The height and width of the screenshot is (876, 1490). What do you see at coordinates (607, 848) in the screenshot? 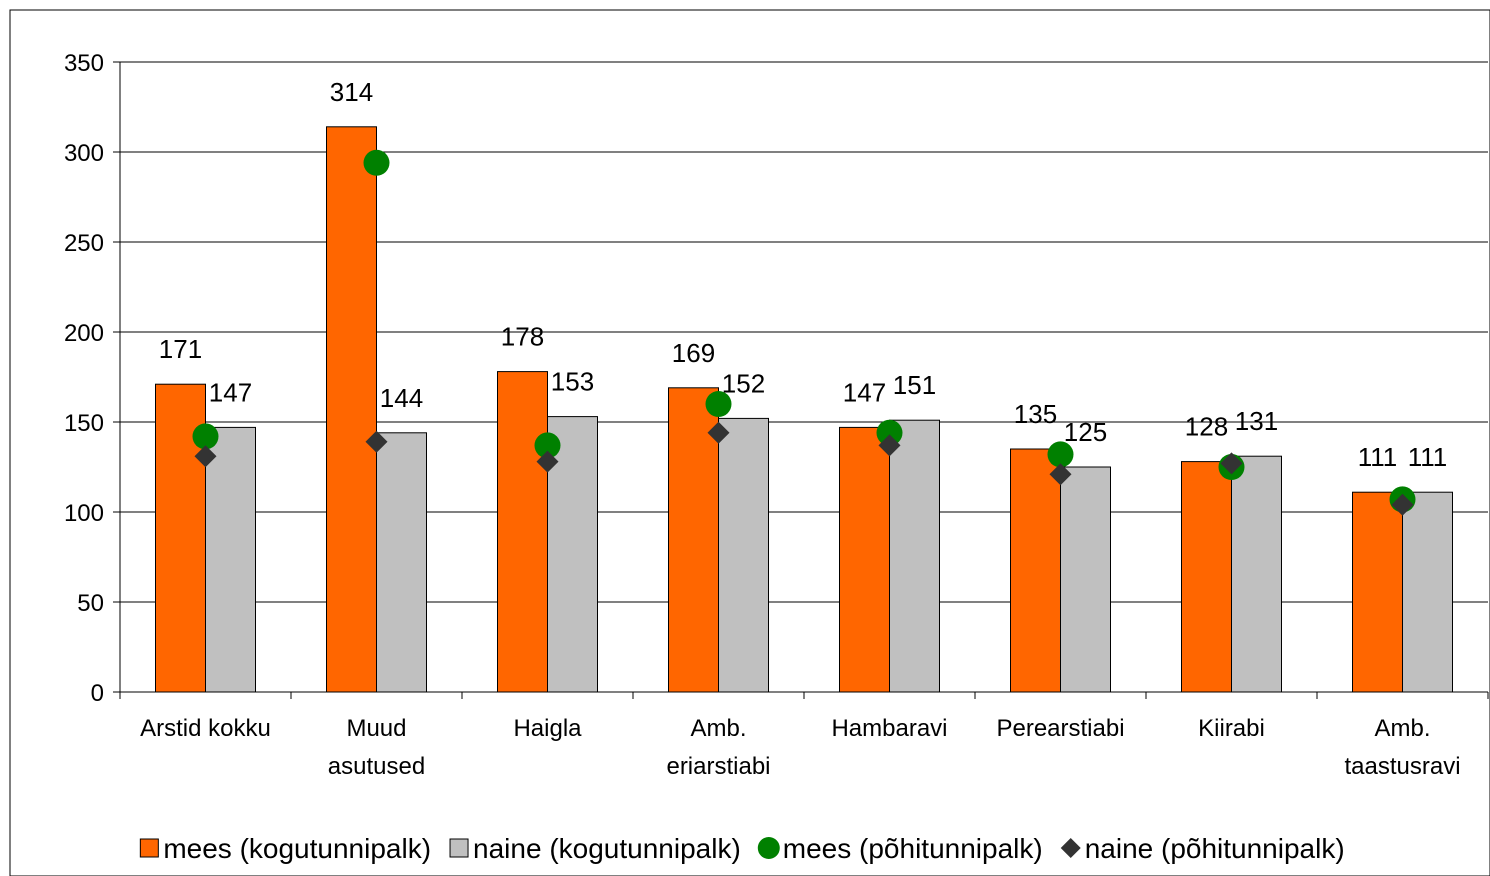
I see `legend-label: naine (kogutunnipalk)` at bounding box center [607, 848].